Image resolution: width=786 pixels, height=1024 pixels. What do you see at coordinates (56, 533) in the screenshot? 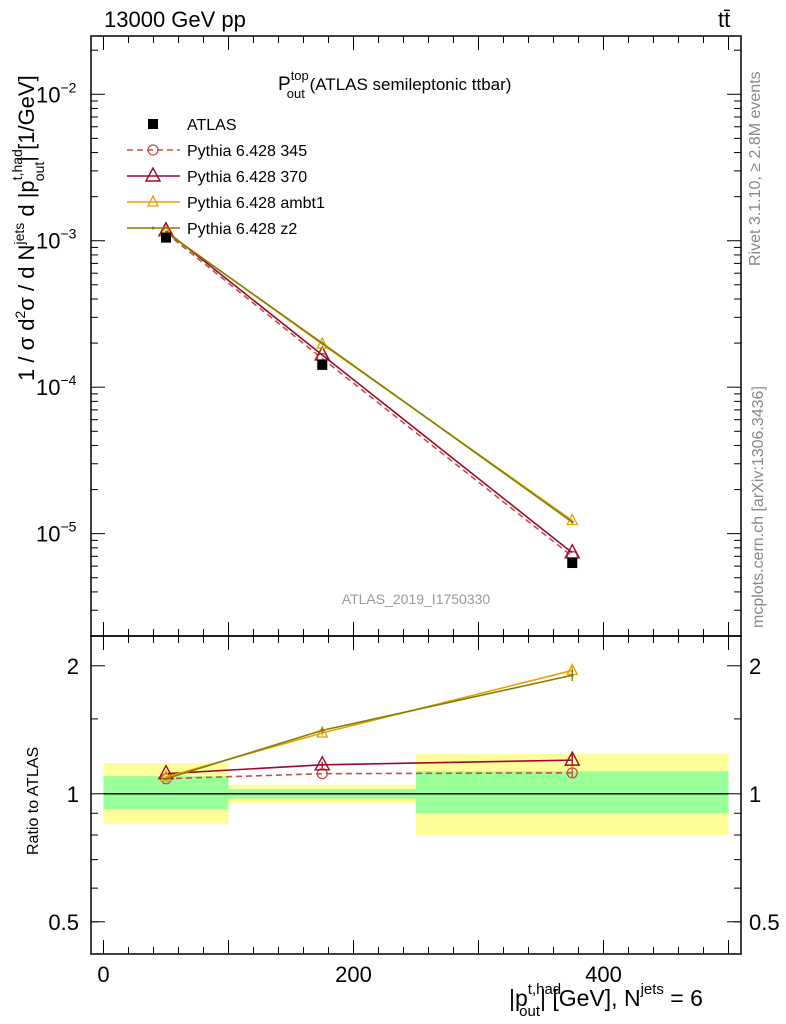
I see `main-ytick-label: 10⁻⁵` at bounding box center [56, 533].